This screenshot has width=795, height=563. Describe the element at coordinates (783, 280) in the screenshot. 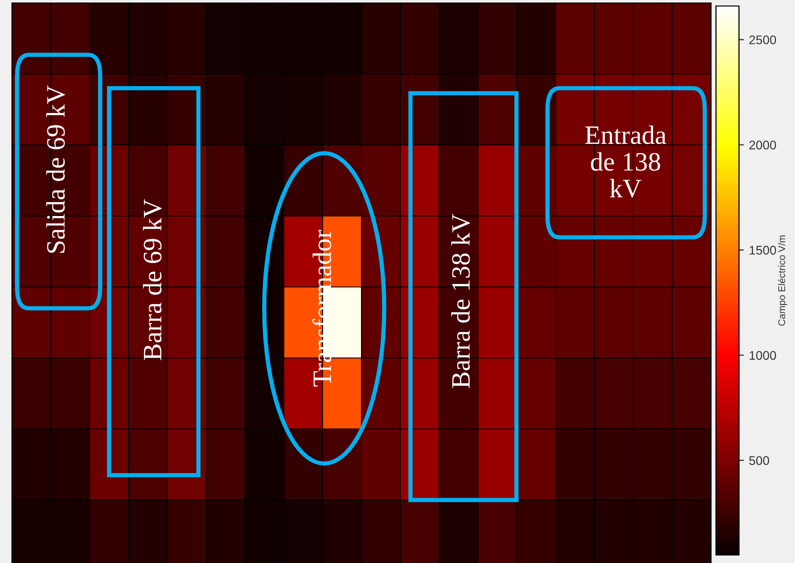

I see `color-bar-title: Campo Eléctrico V/m` at that location.